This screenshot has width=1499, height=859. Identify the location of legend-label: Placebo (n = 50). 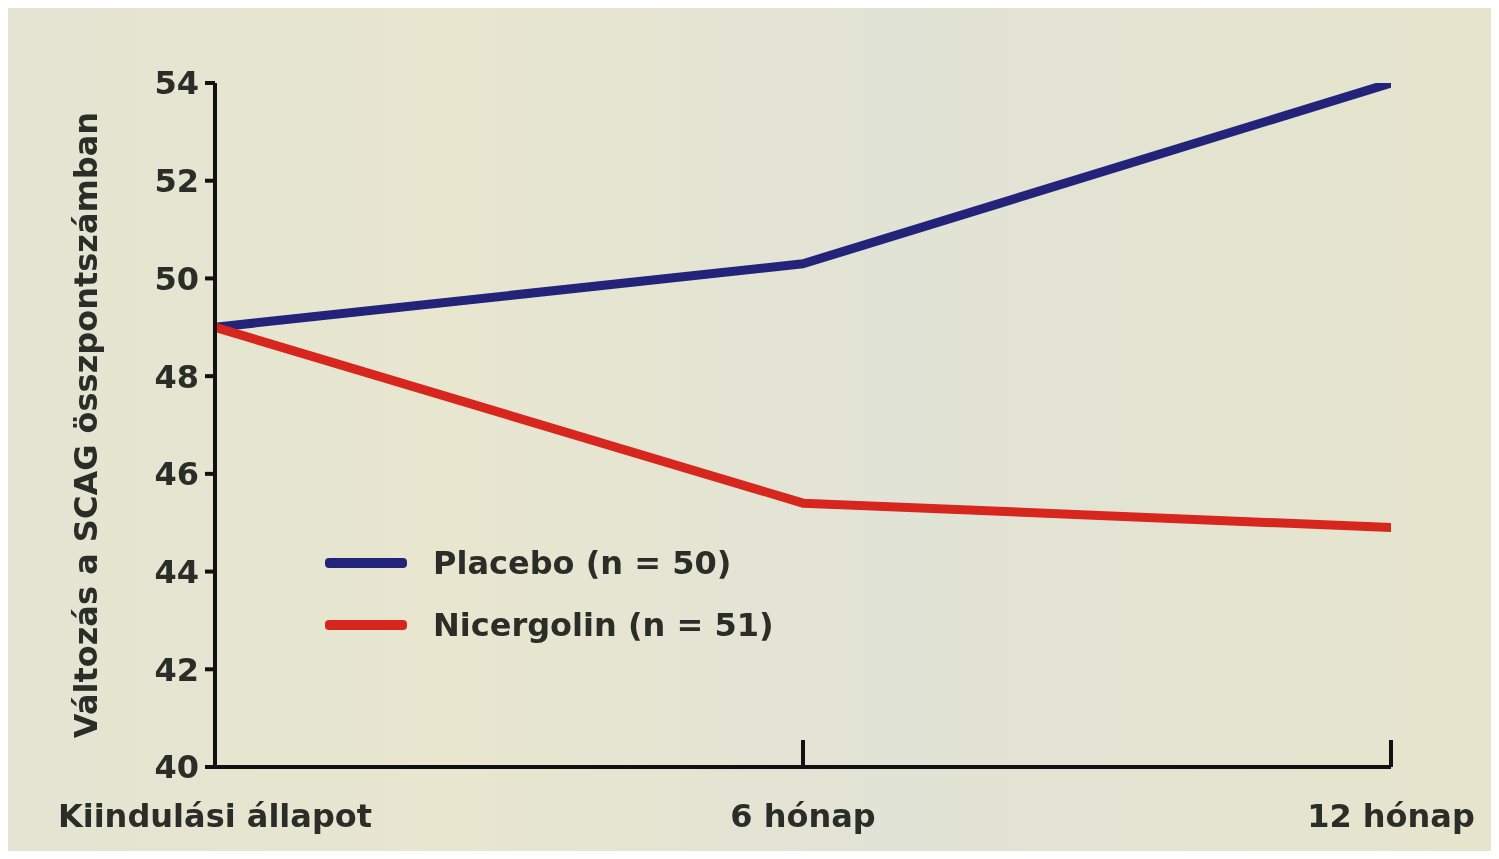
(582, 563).